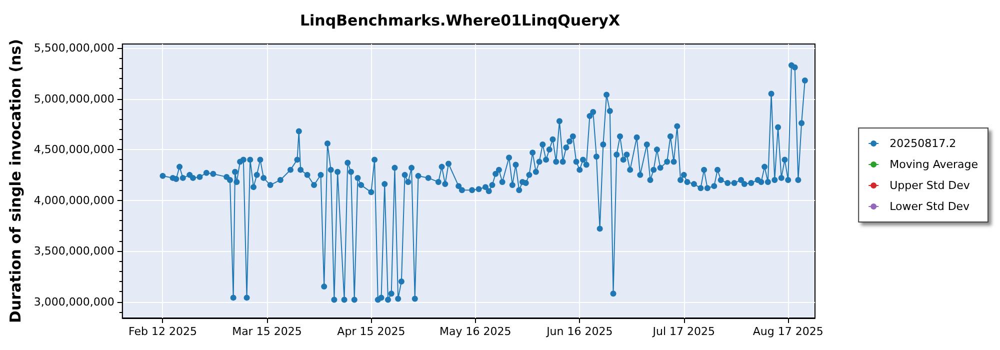 The image size is (1000, 350). What do you see at coordinates (267, 331) in the screenshot?
I see `x-tick-label: Mar 15 2025` at bounding box center [267, 331].